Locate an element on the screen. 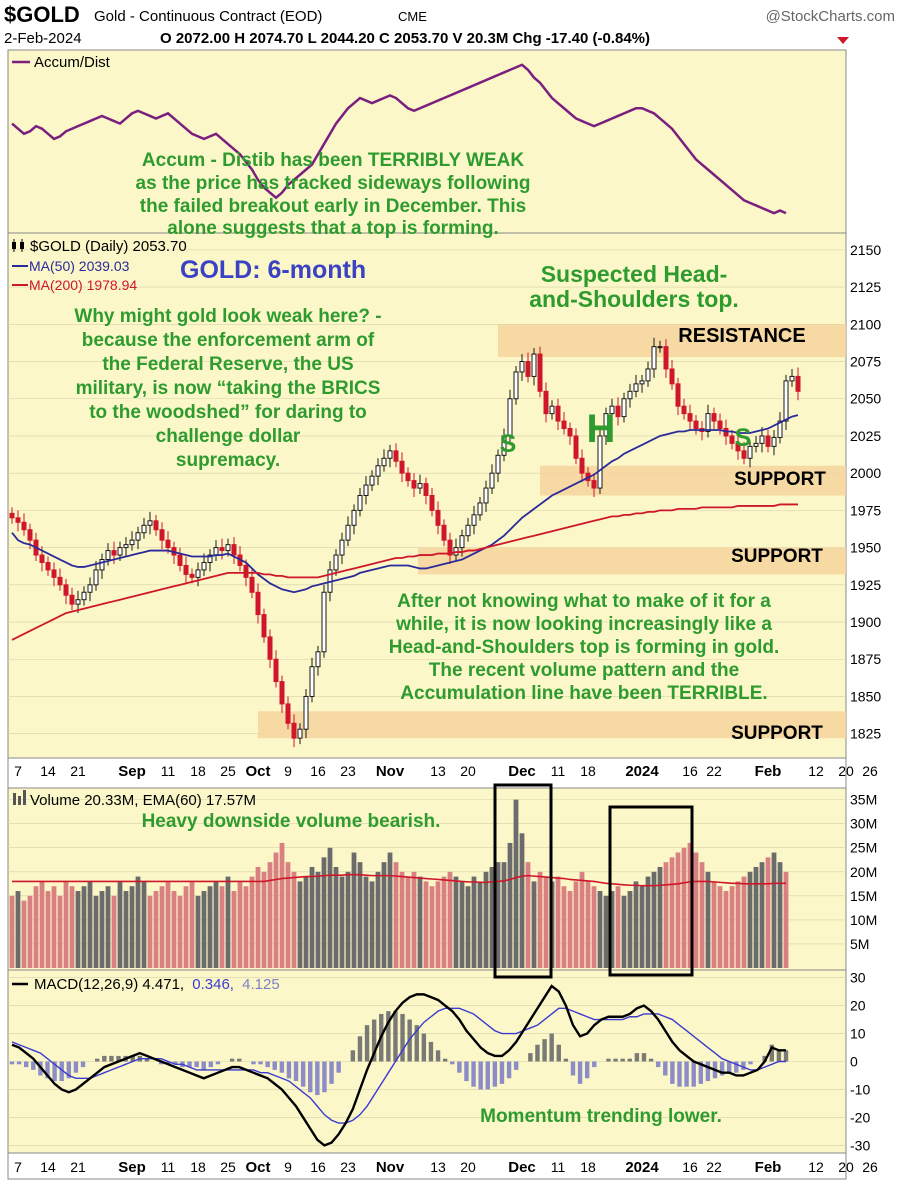 This screenshot has width=900, height=1186. volume-tick-label: 15M is located at coordinates (863, 896).